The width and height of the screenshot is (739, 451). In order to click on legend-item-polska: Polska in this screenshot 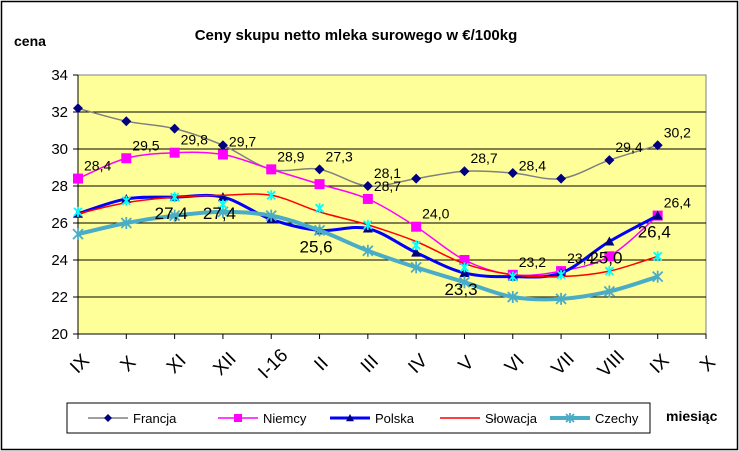, I will do `click(372, 418)`.